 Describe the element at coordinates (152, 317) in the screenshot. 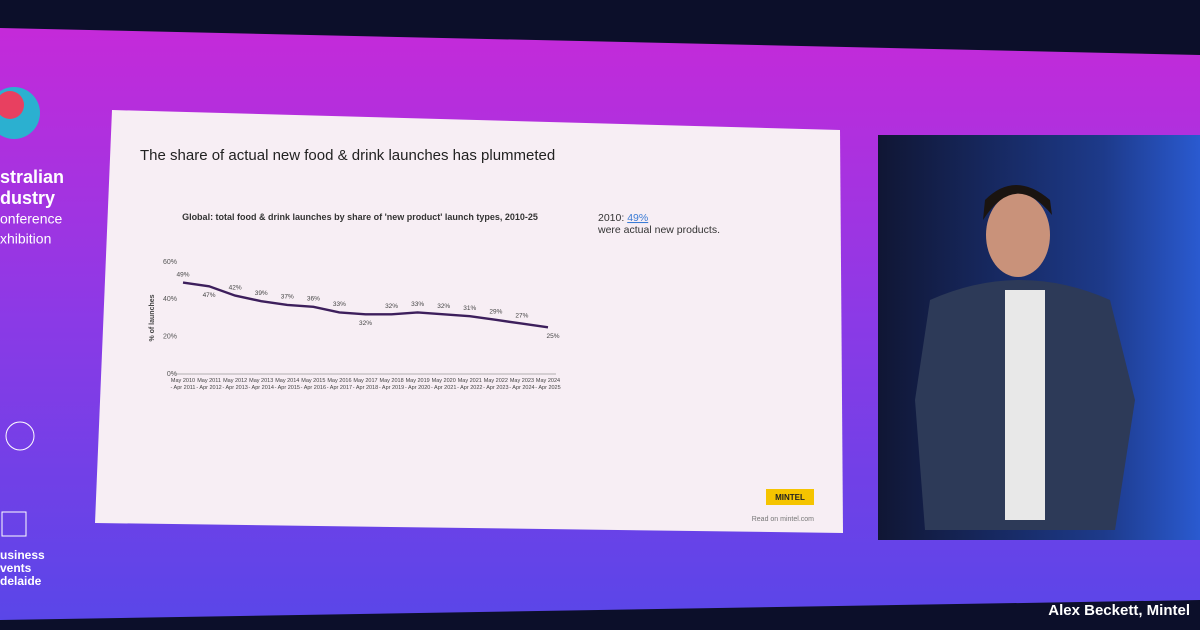

I see `y-axis-label: % of launches` at that location.